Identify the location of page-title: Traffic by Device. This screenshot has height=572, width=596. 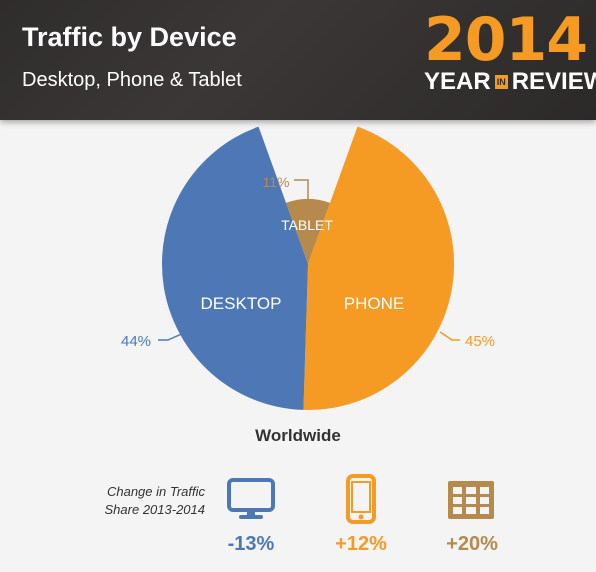
(129, 37).